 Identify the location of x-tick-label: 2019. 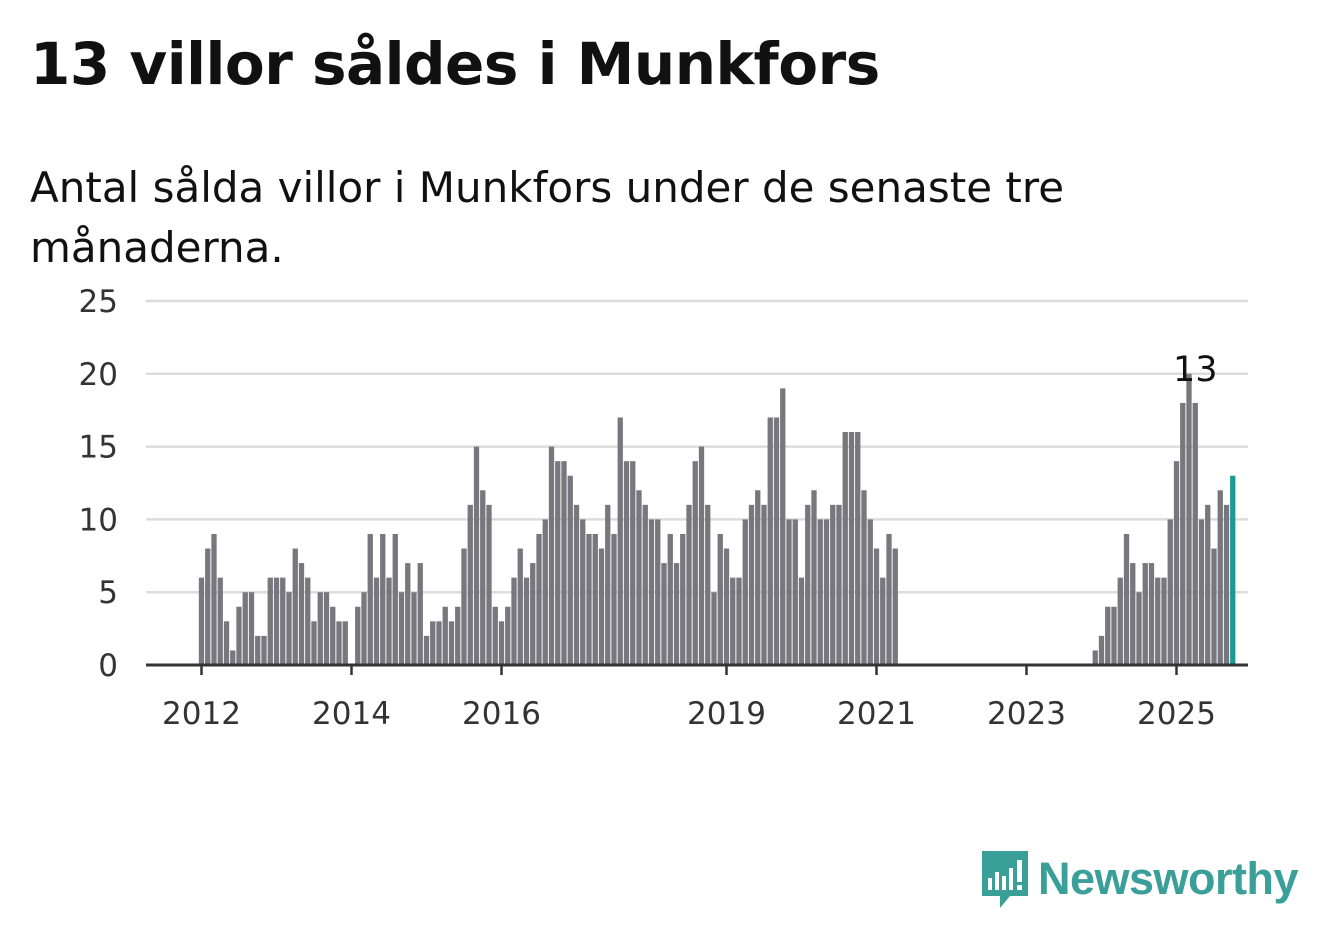
(726, 714).